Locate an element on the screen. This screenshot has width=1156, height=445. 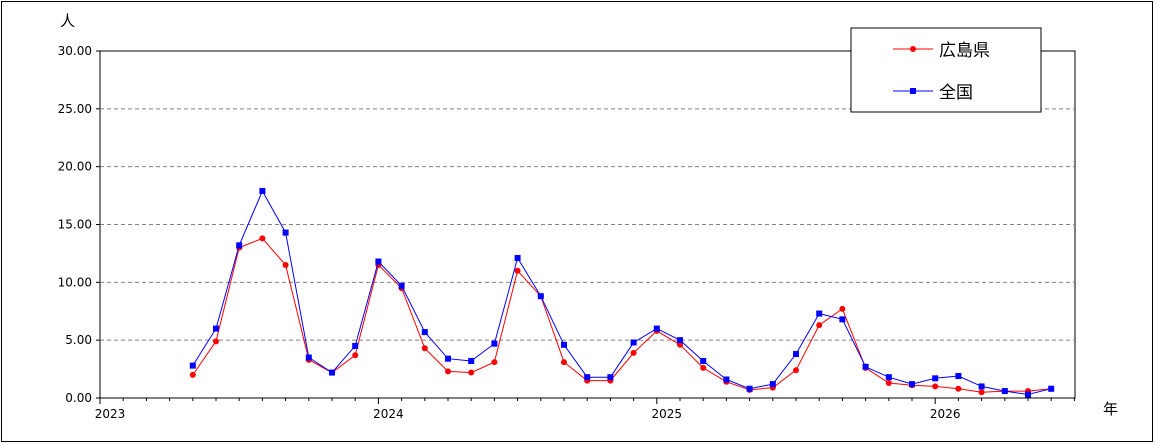
x-tick-label: 2025 is located at coordinates (667, 414).